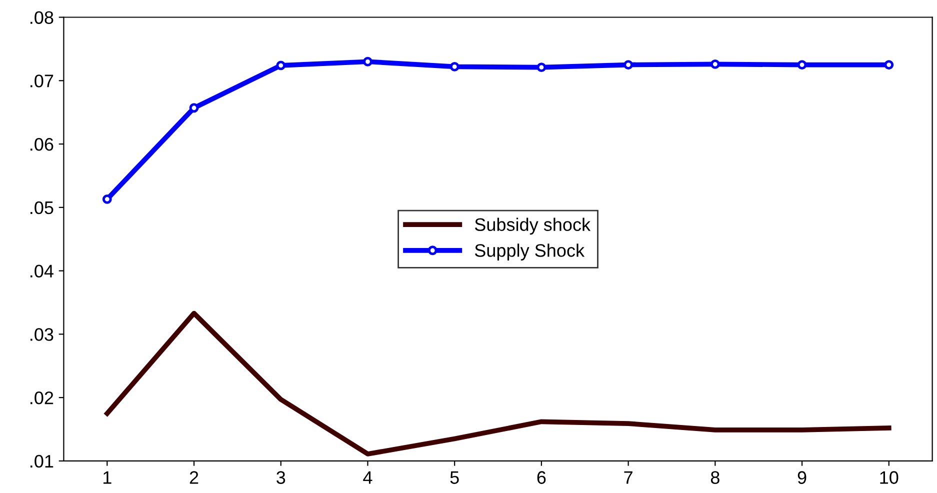  What do you see at coordinates (715, 477) in the screenshot?
I see `x-tick-label: 8` at bounding box center [715, 477].